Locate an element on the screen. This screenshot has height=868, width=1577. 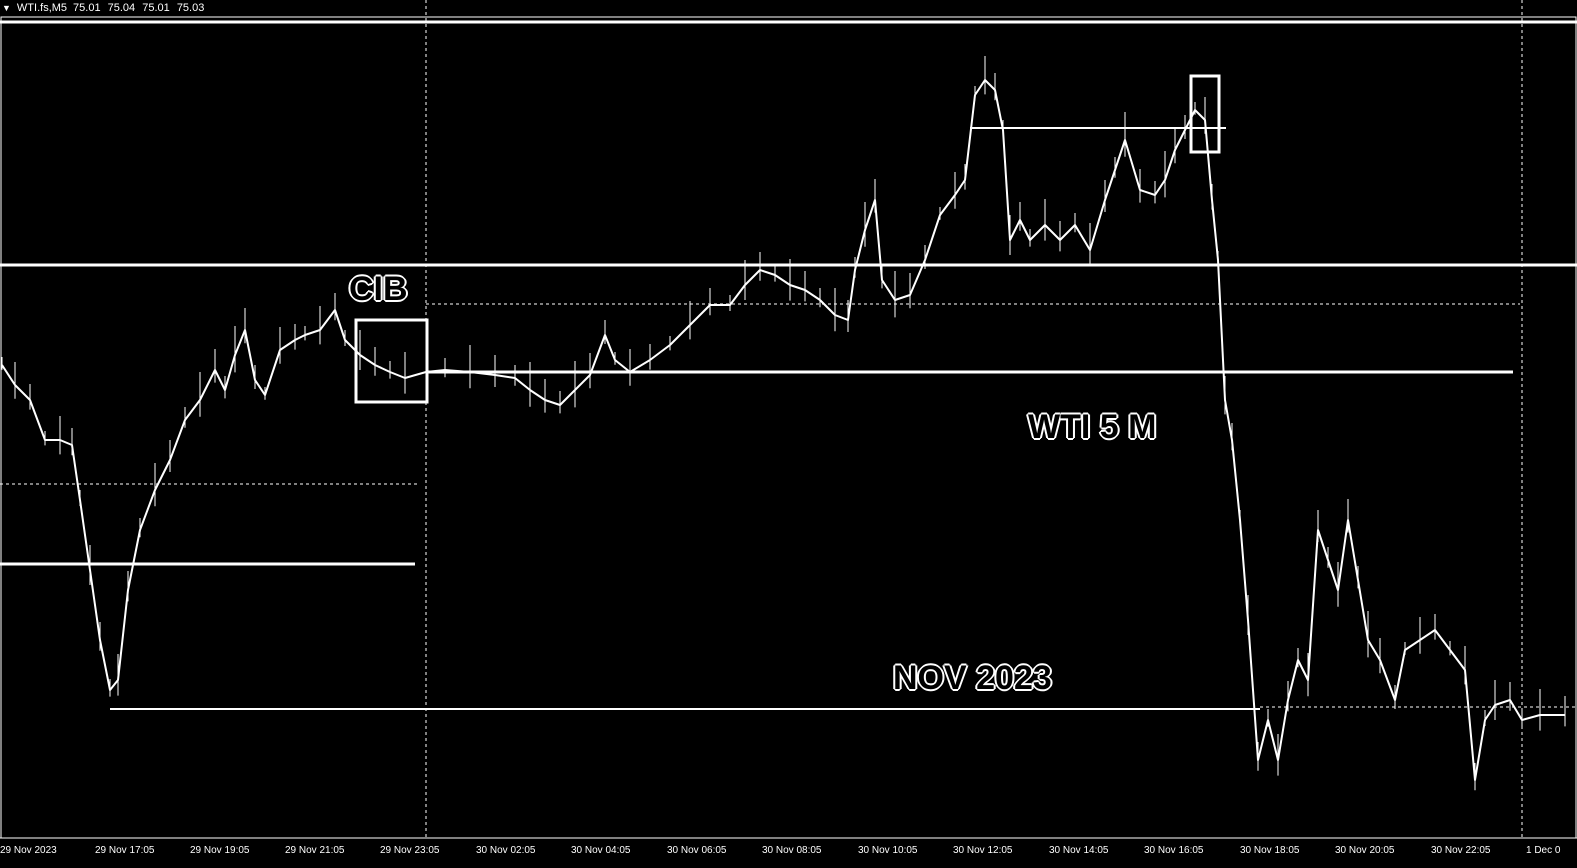
time-tick-label: 29 Nov 2023 is located at coordinates (28, 850).